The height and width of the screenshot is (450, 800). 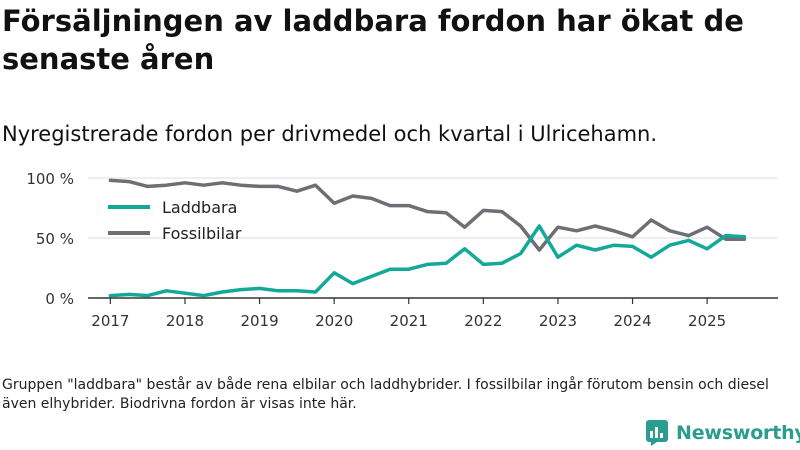 What do you see at coordinates (409, 321) in the screenshot?
I see `x-tick-label: 2021` at bounding box center [409, 321].